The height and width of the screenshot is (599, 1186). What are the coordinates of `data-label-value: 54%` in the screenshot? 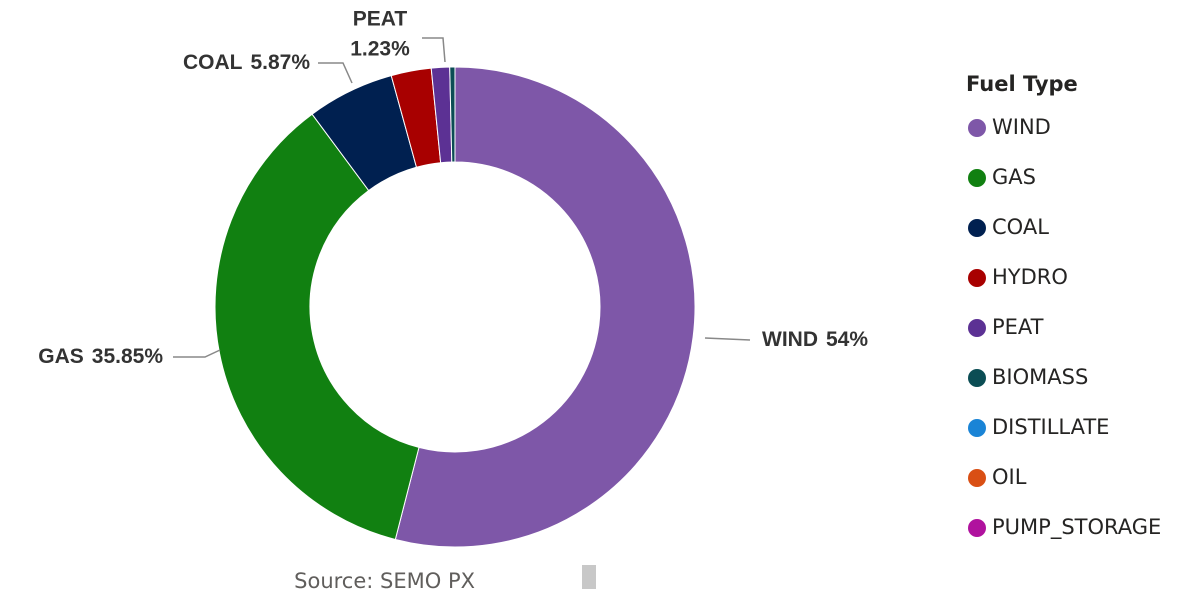 It's located at (847, 339).